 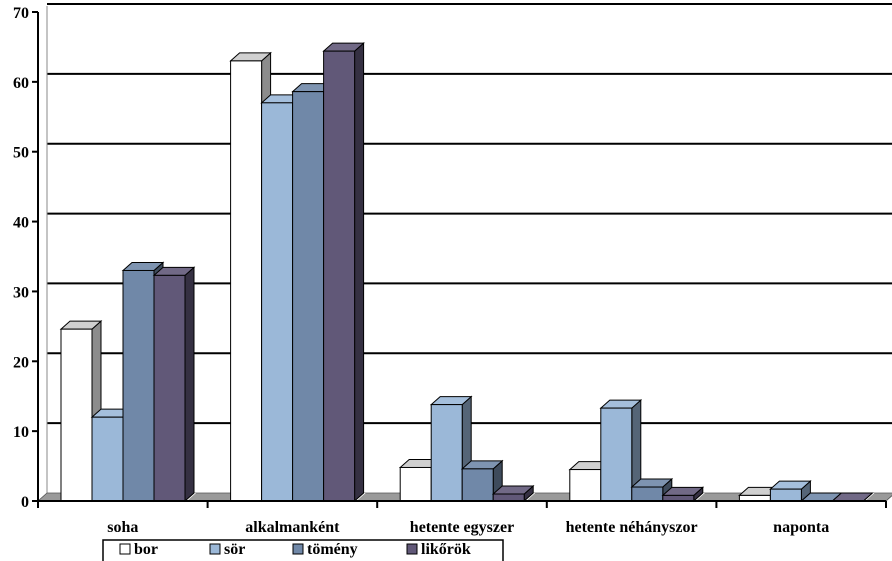 What do you see at coordinates (21, 292) in the screenshot?
I see `y-tick-label: 30` at bounding box center [21, 292].